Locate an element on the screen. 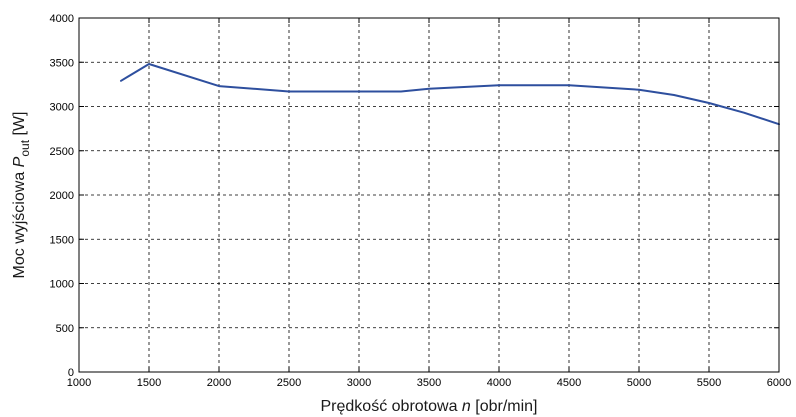 The image size is (796, 417). x-axis-label-main: Prędkość obrotowa is located at coordinates (391, 406).